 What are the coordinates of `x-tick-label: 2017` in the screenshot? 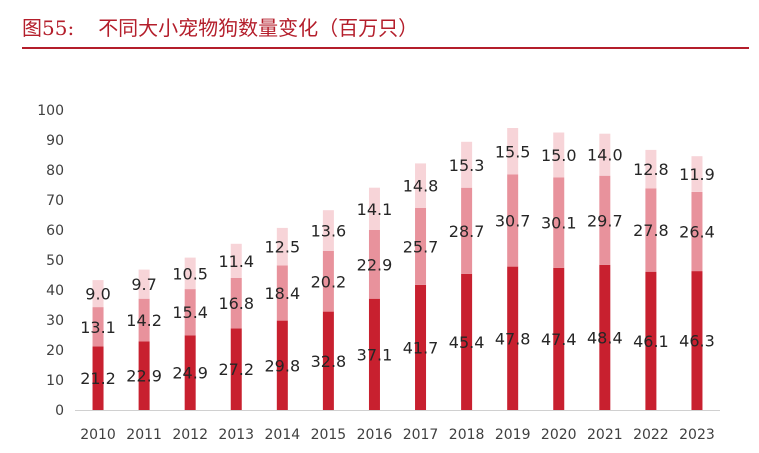 It's located at (421, 435).